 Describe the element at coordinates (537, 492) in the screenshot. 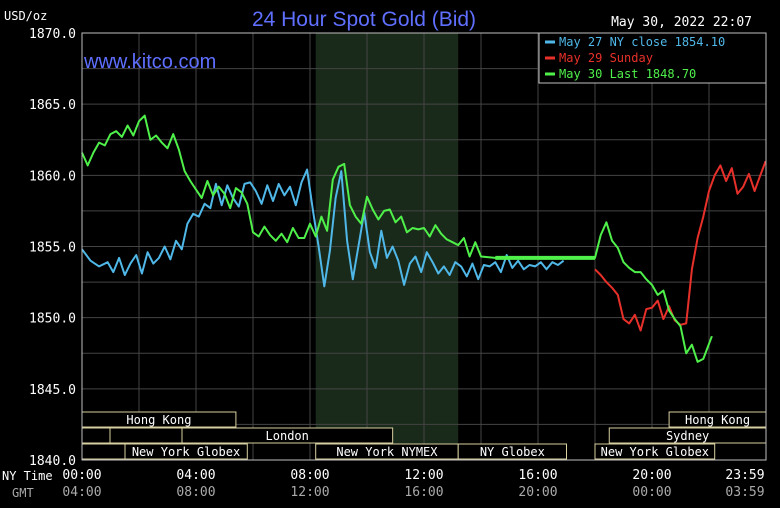

I see `x-tick-gmt: 20:00` at that location.